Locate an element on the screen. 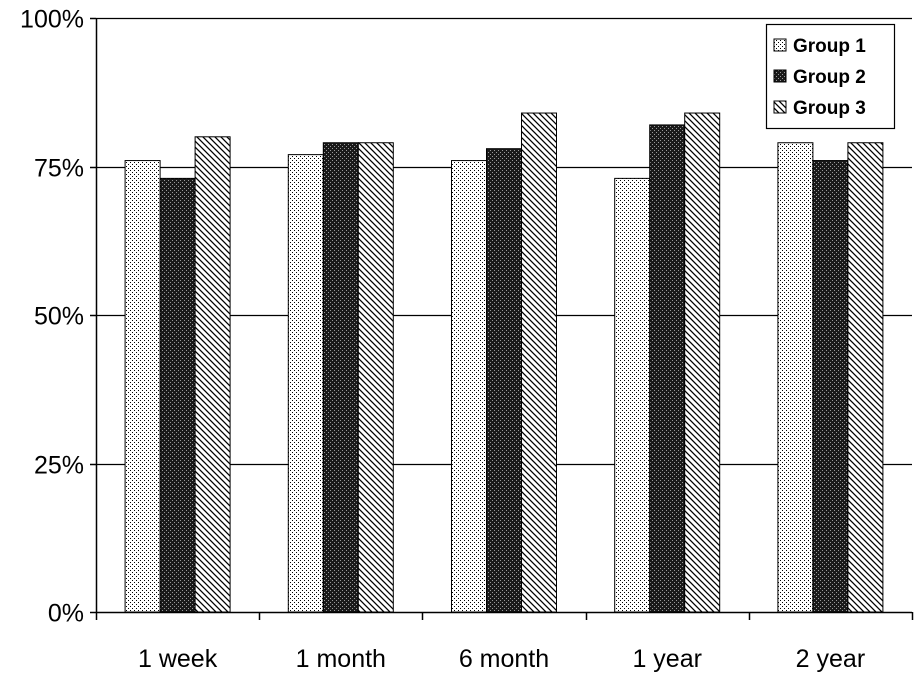 Image resolution: width=918 pixels, height=683 pixels. x-tick-label-1-month: 1 month is located at coordinates (341, 659).